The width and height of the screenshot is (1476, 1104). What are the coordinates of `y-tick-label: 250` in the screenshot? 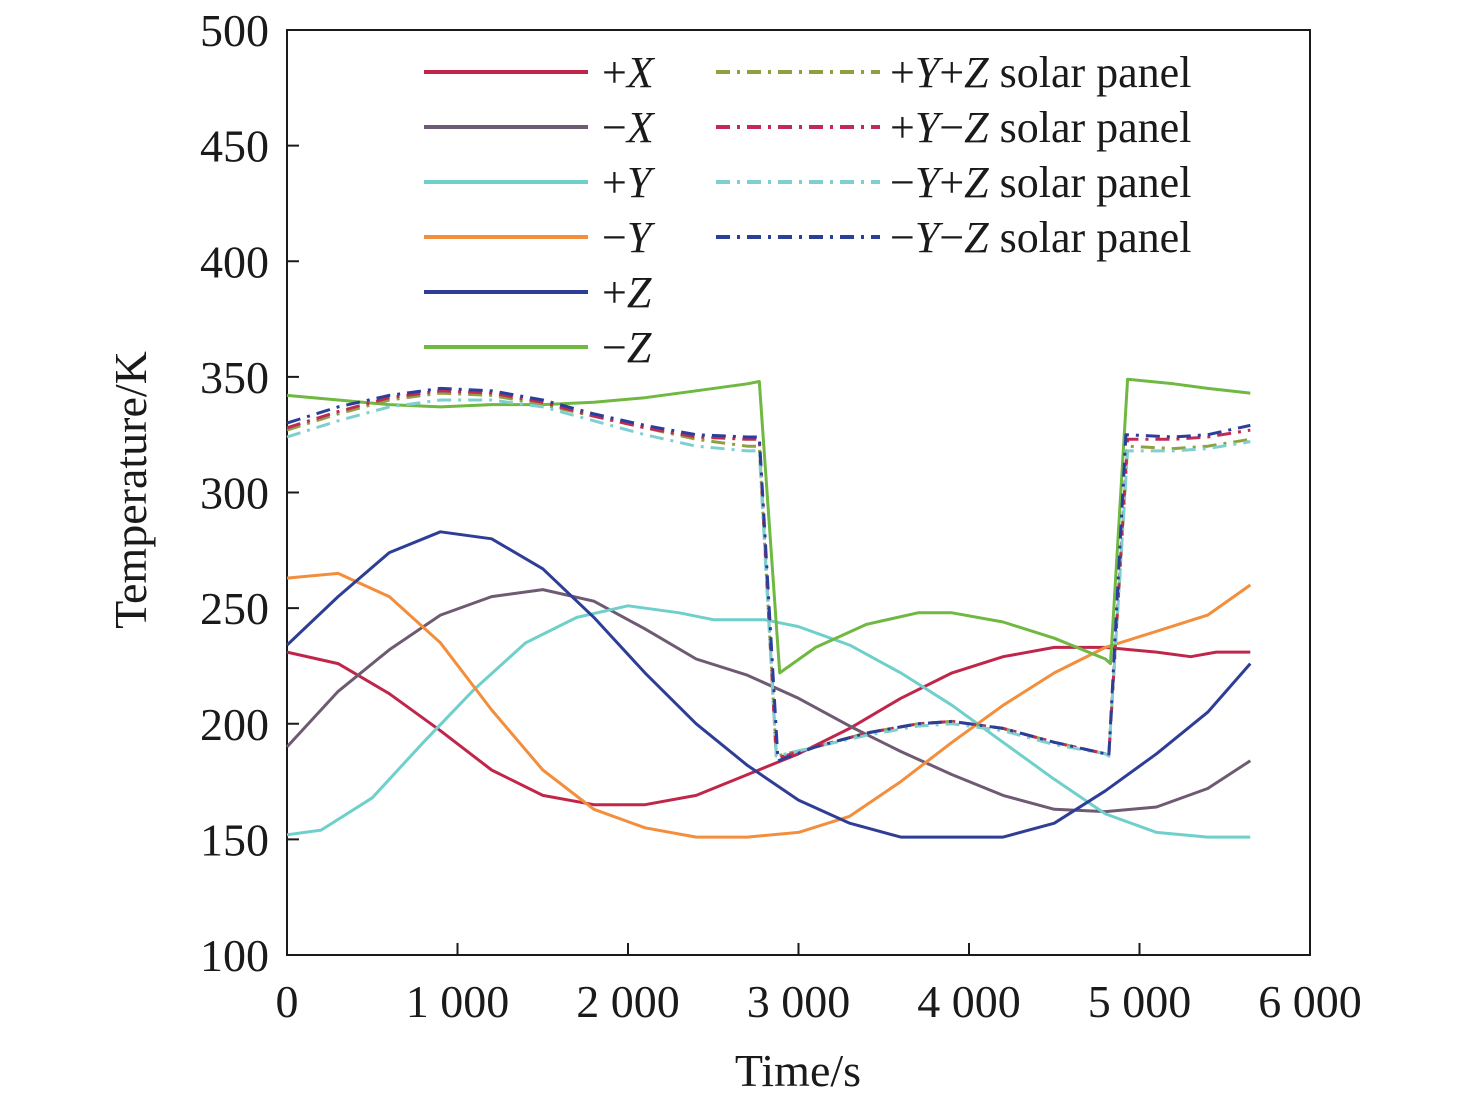 It's located at (234, 608).